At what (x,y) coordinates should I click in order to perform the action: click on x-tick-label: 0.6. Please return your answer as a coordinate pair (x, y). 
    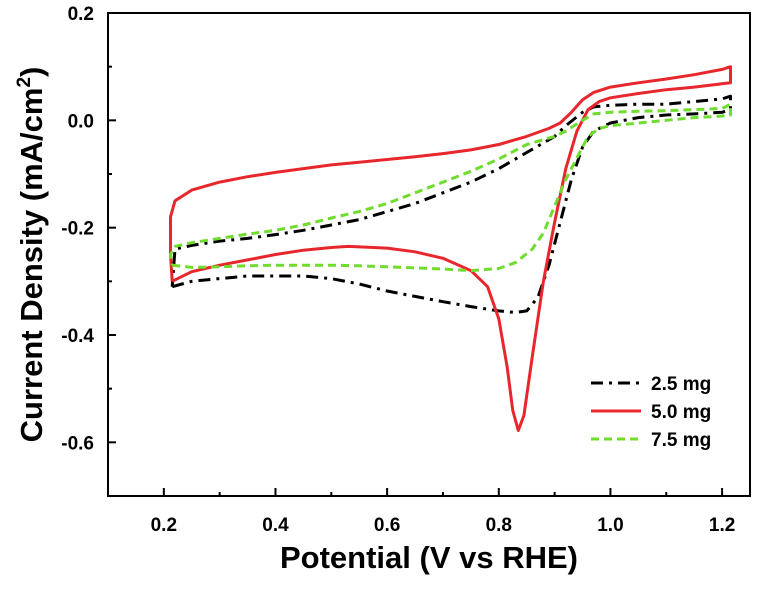
    Looking at the image, I should click on (387, 525).